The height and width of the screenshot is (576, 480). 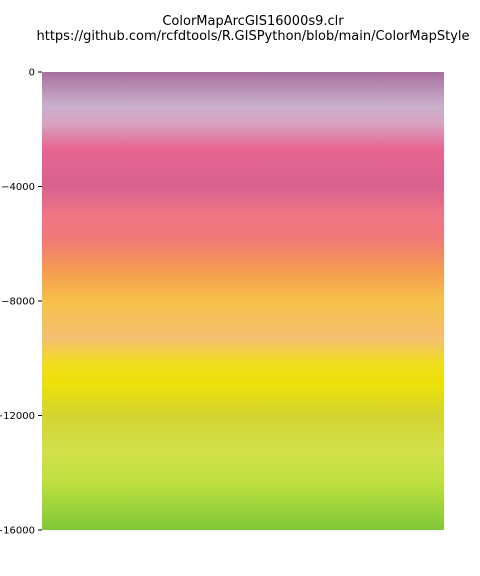 I want to click on y-axis: 0 −4000 −8000 −12000 −16000, so click(x=21, y=302).